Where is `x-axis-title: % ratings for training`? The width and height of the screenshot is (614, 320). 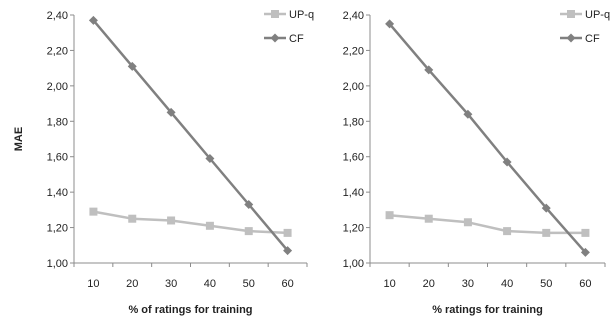 x-axis-title: % ratings for training is located at coordinates (487, 310).